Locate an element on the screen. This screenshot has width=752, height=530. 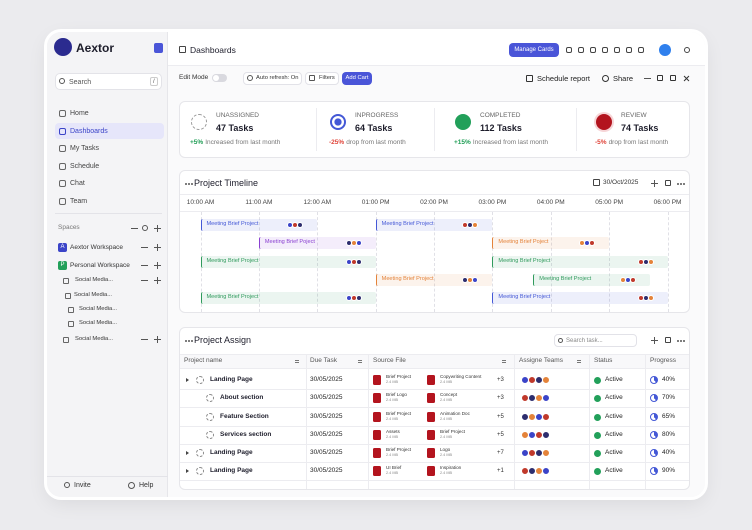
column-header: Assigne Teams is located at coordinates (541, 361).